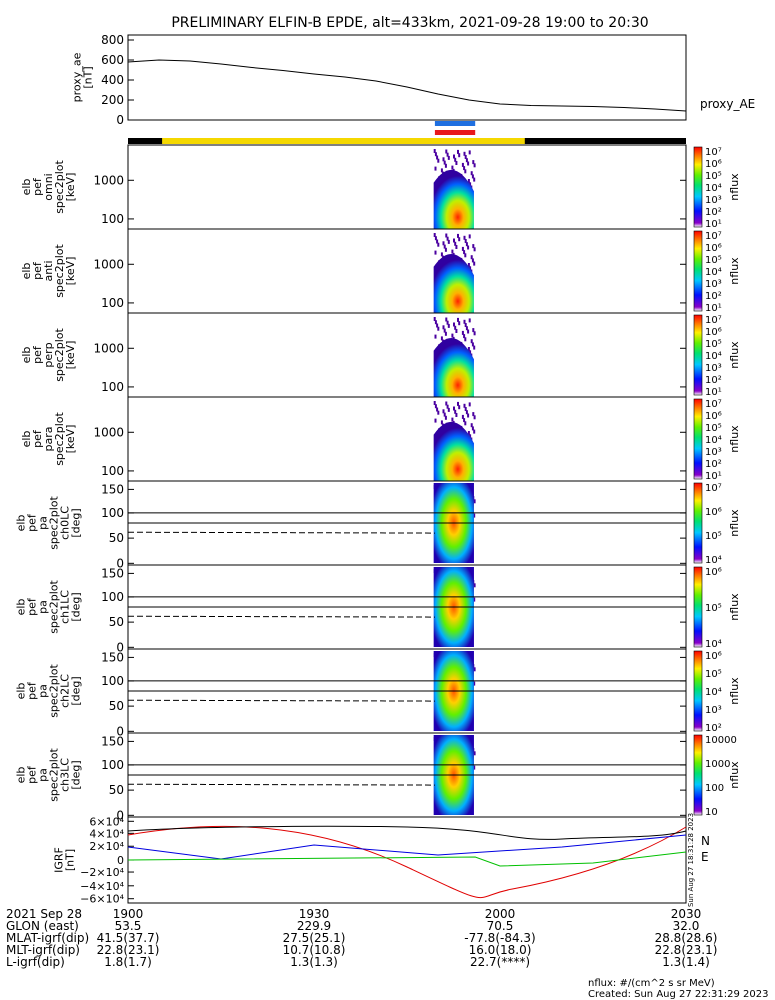 The height and width of the screenshot is (1000, 775). What do you see at coordinates (76, 522) in the screenshot?
I see `pa-panel-0-ylabel-line: [deg]` at bounding box center [76, 522].